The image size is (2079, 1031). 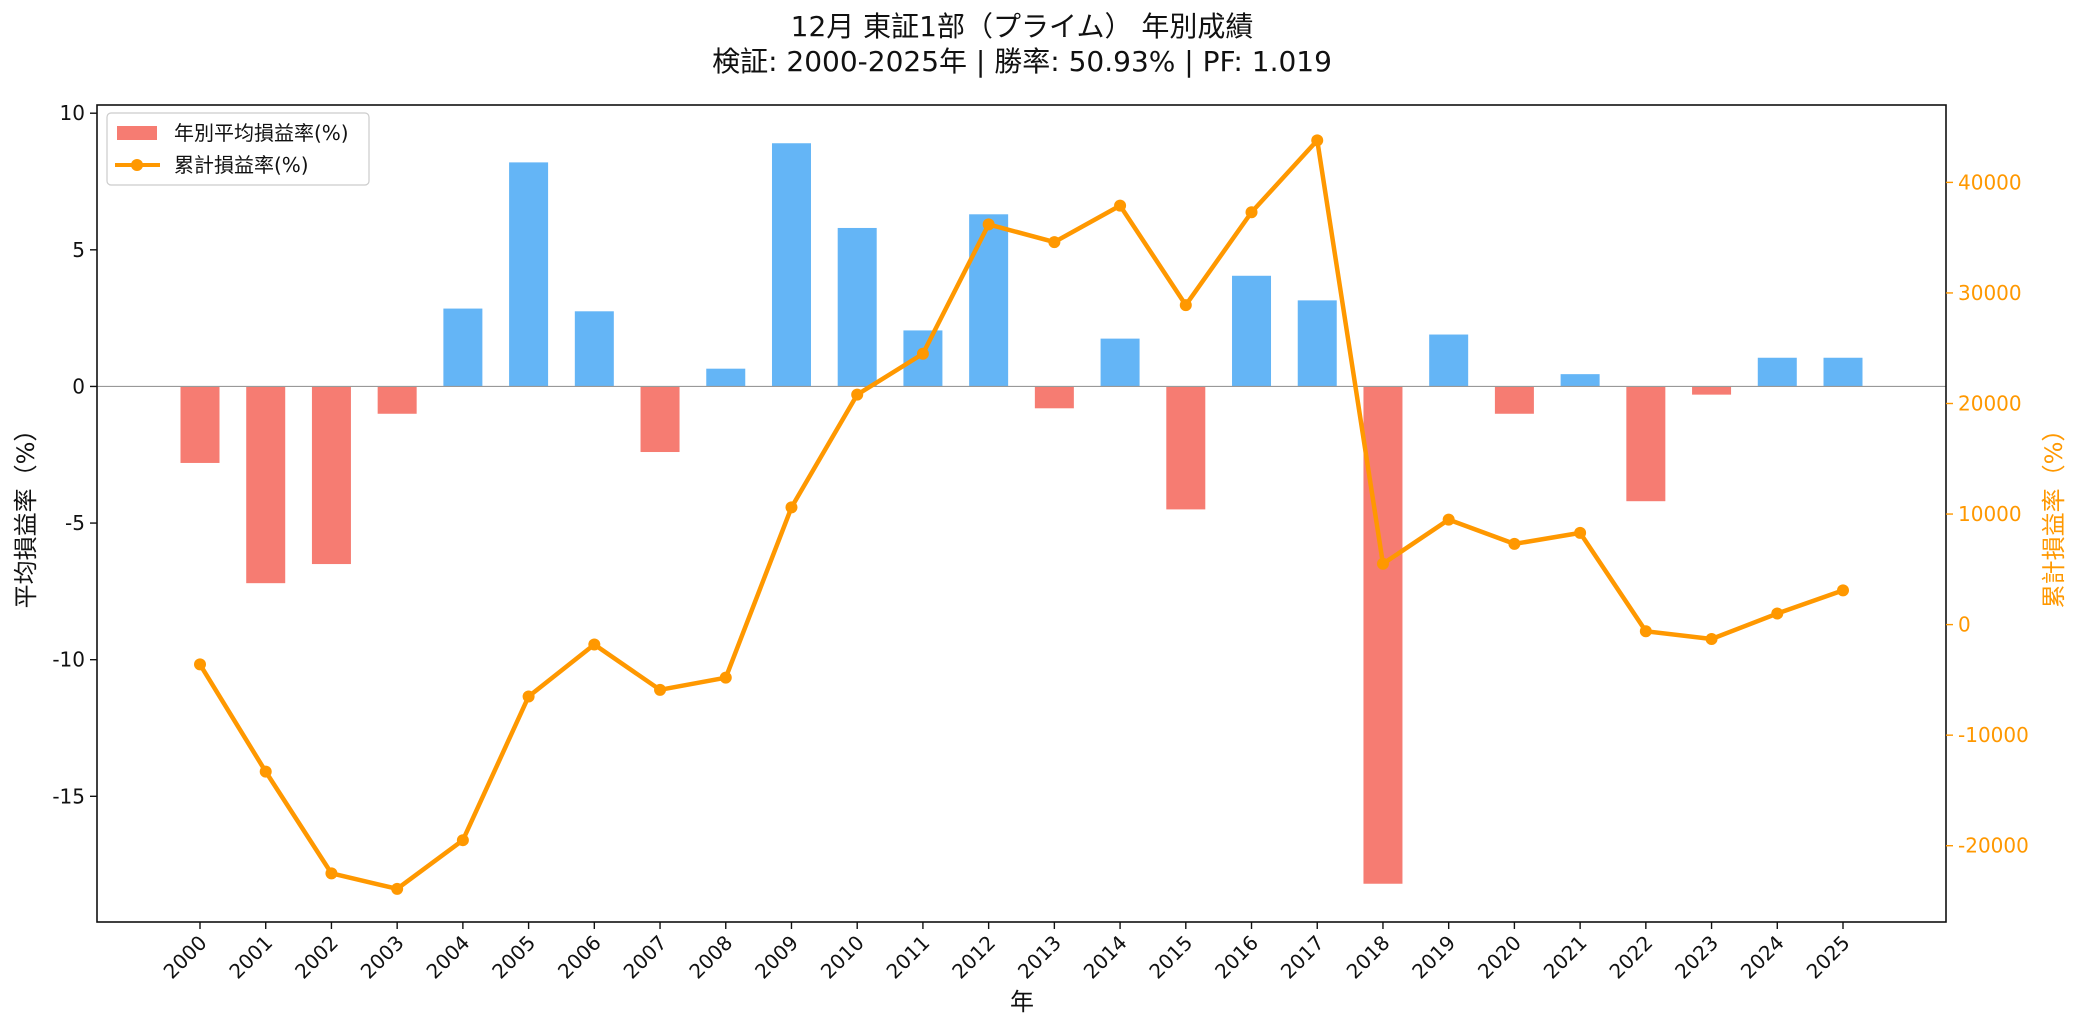 I want to click on legend-box, so click(x=238, y=149).